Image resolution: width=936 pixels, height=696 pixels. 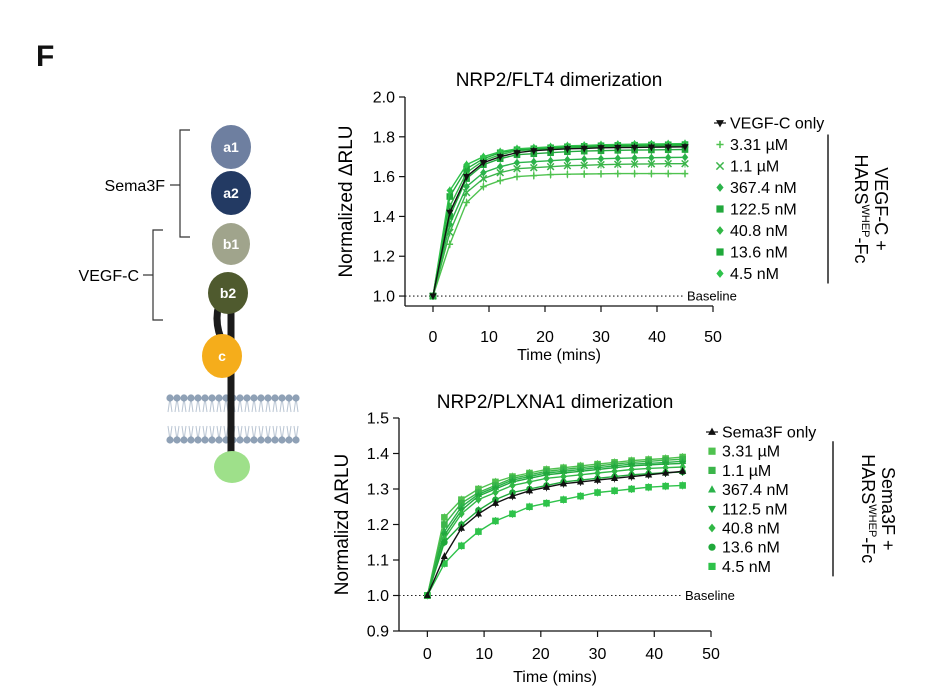 I want to click on x-tick-label: 10, so click(x=484, y=654).